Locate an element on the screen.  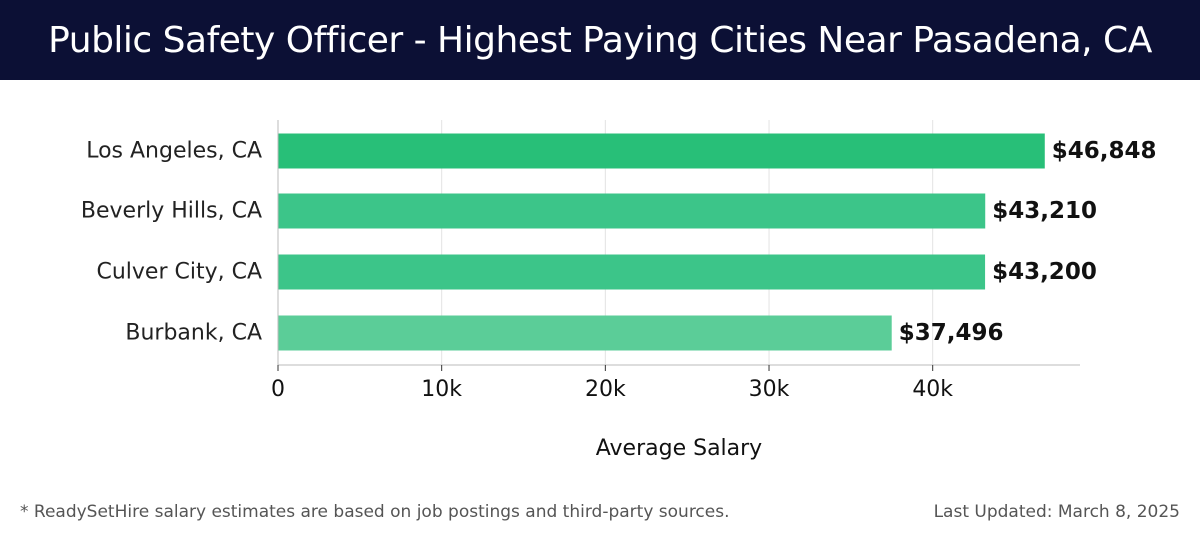
x-tick-label-0: 0 is located at coordinates (278, 389).